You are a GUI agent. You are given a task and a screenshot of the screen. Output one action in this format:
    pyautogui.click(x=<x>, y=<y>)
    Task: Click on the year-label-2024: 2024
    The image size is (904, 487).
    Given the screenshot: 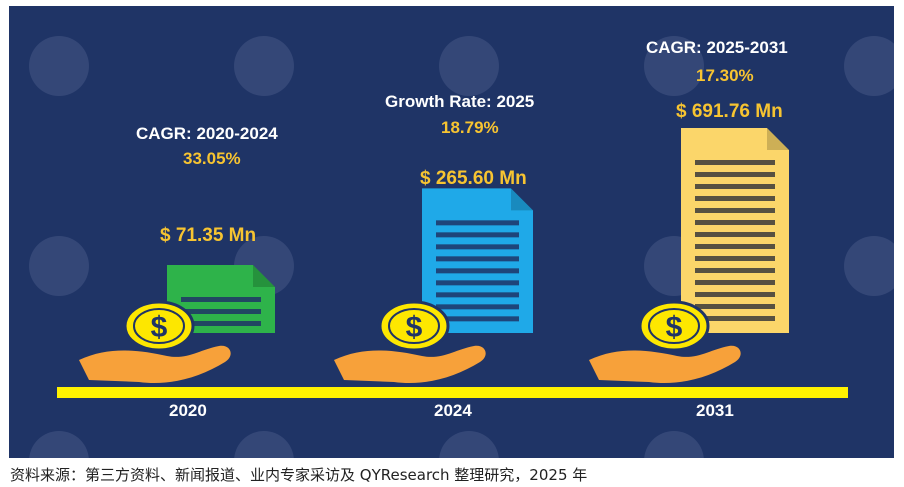 What is the action you would take?
    pyautogui.click(x=453, y=410)
    